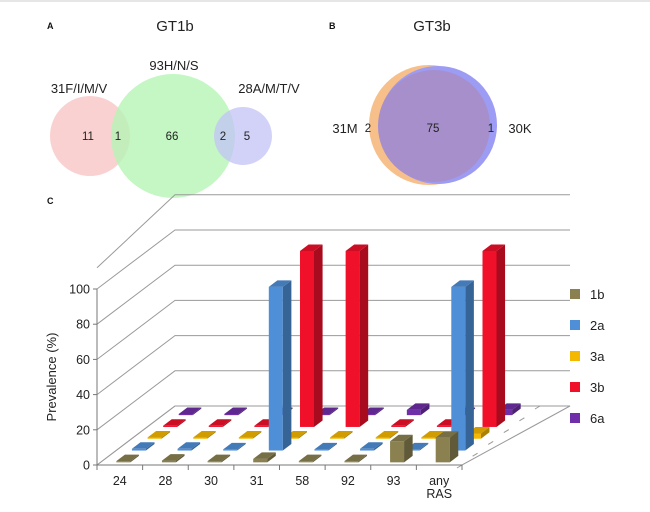 The image size is (650, 512). I want to click on bar-2a-any-RAS, so click(462, 365).